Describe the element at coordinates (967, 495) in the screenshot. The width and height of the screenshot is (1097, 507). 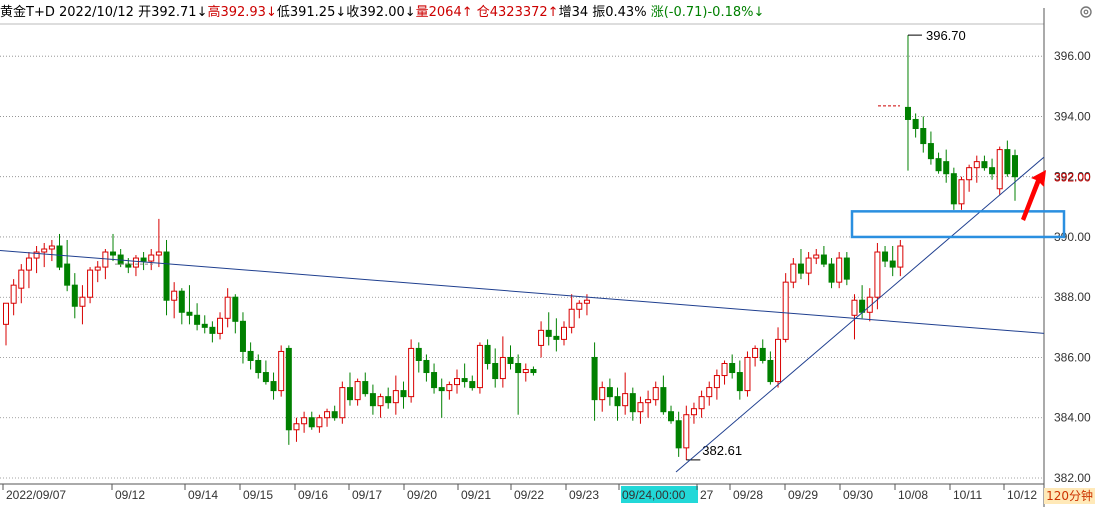
I see `x-tick-label: 10/11` at that location.